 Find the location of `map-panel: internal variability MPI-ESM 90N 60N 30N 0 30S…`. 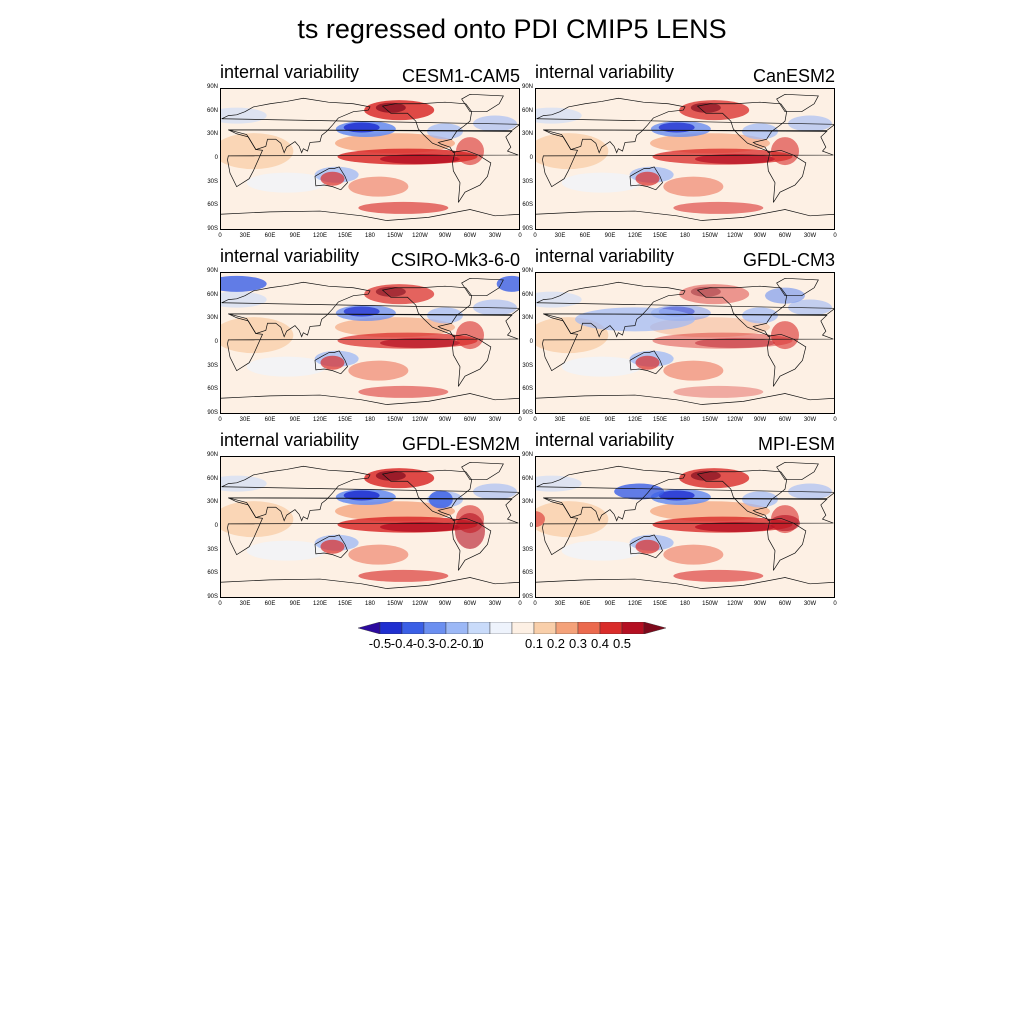

map-panel: internal variability MPI-ESM 90N 60N 30N 0 30S… is located at coordinates (679, 520).